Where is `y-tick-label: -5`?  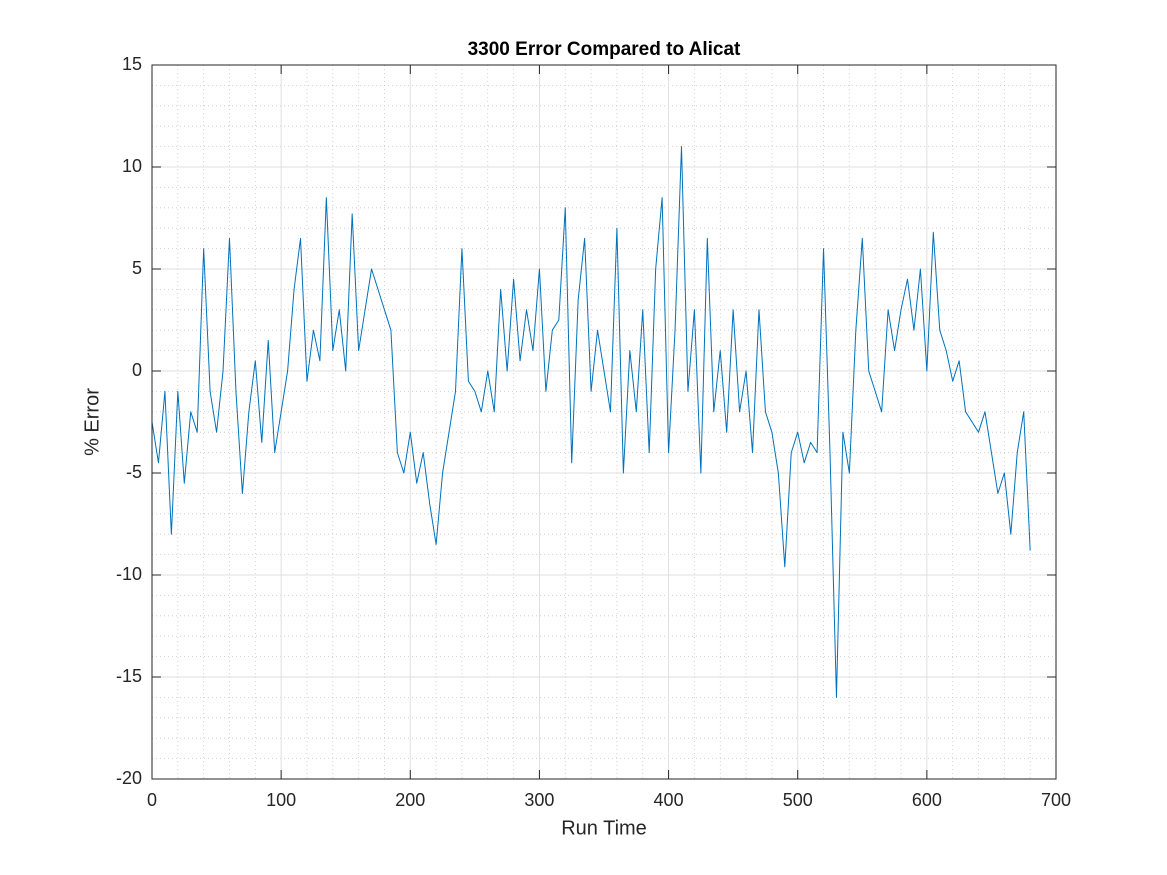 y-tick-label: -5 is located at coordinates (134, 472).